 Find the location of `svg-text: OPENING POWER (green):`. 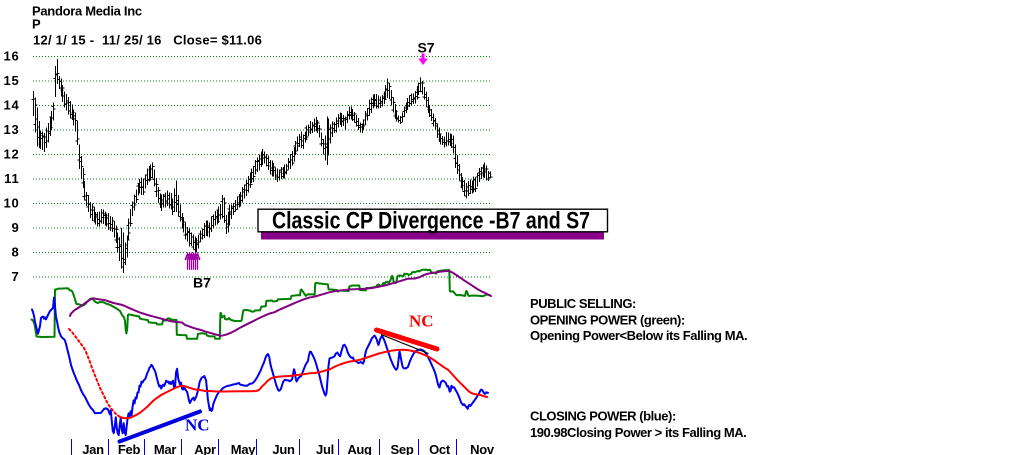

svg-text: OPENING POWER (green): is located at coordinates (607, 320).